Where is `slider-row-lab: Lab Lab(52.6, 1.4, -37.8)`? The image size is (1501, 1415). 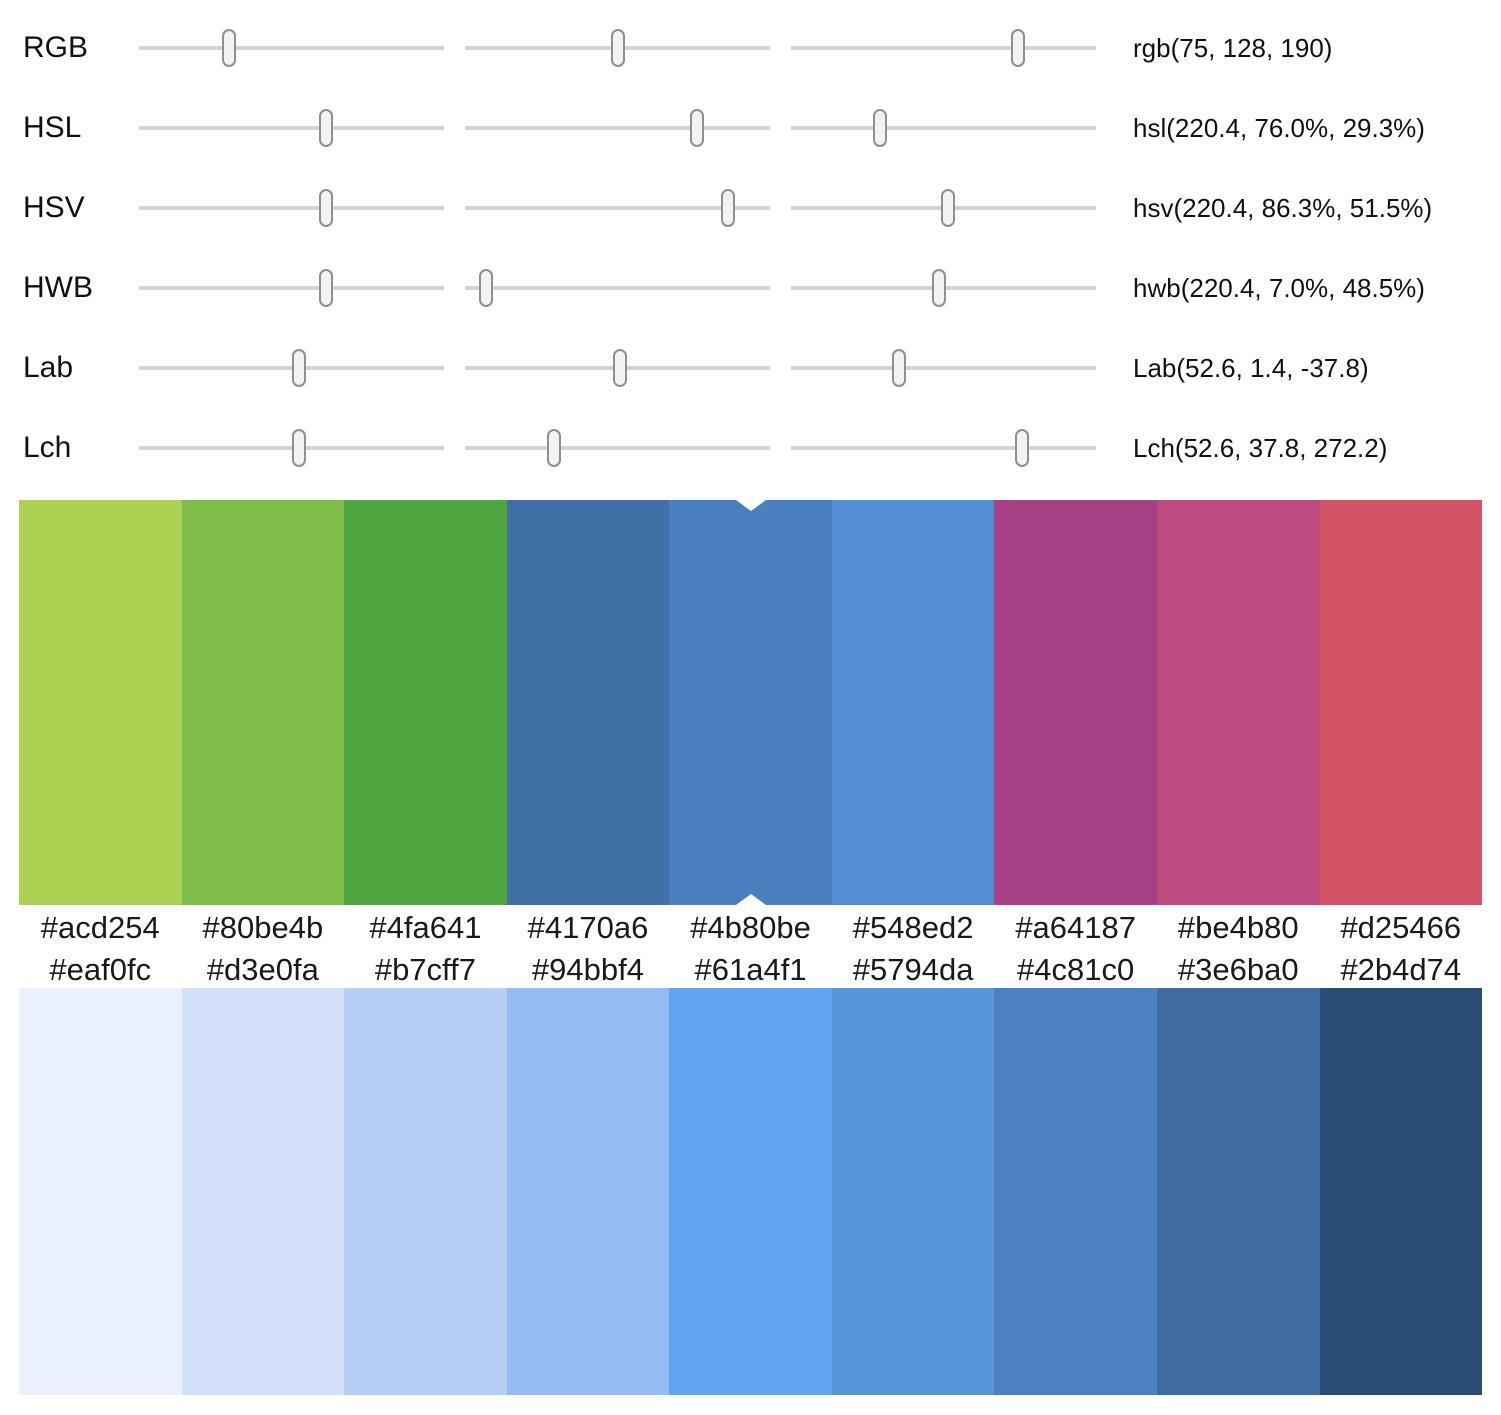 slider-row-lab: Lab Lab(52.6, 1.4, -37.8) is located at coordinates (750, 368).